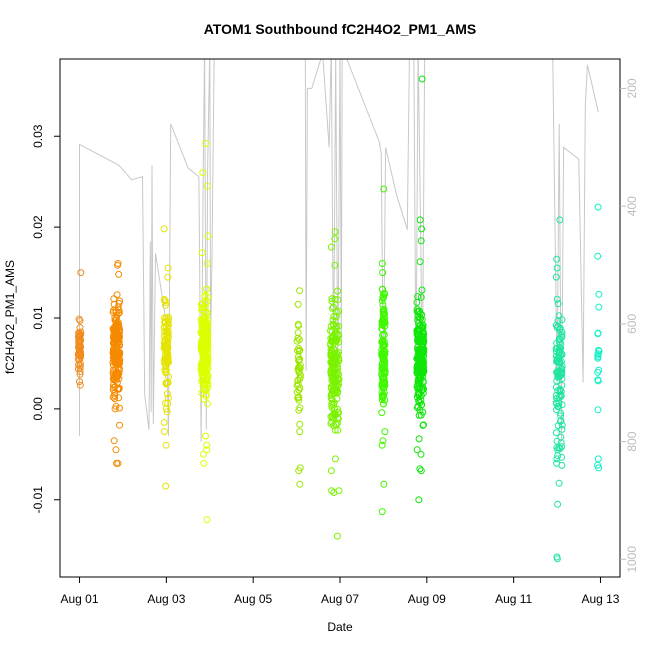 The image size is (650, 650). I want to click on y2-tick-label: 600, so click(632, 324).